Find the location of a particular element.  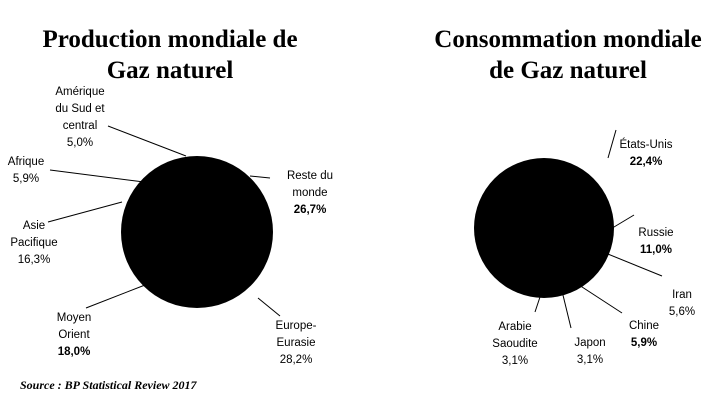

value-etats-unis: 22,4% is located at coordinates (646, 162).